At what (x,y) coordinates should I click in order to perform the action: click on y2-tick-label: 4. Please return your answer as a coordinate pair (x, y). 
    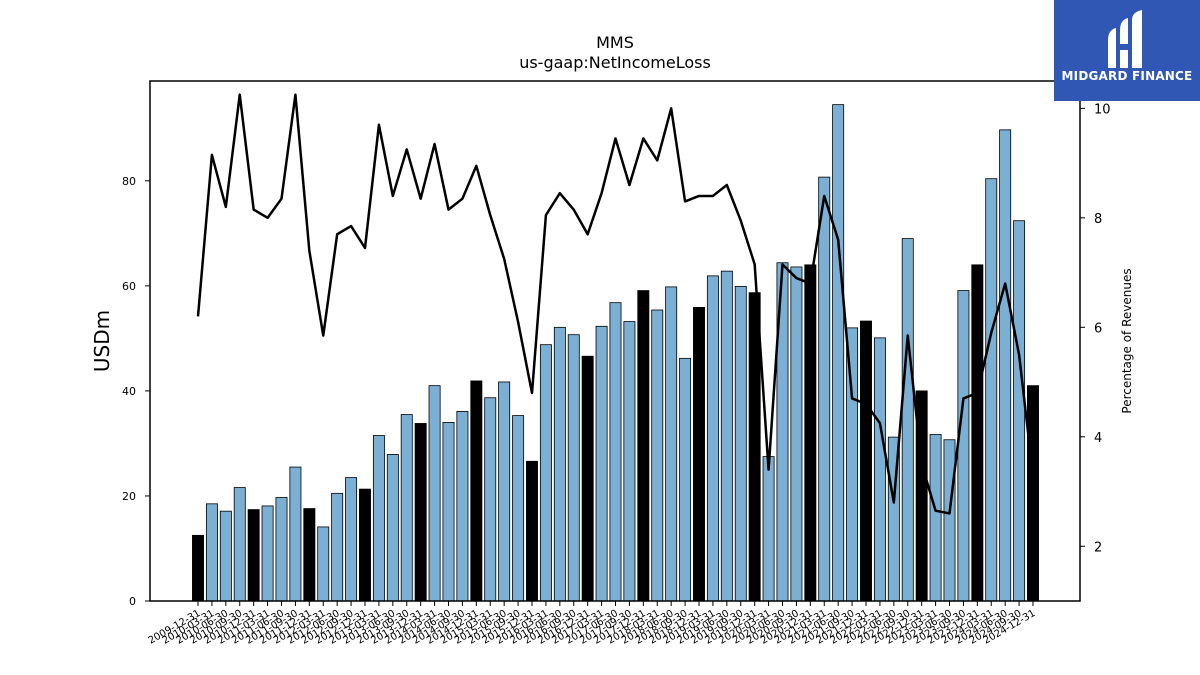
    Looking at the image, I should click on (1098, 438).